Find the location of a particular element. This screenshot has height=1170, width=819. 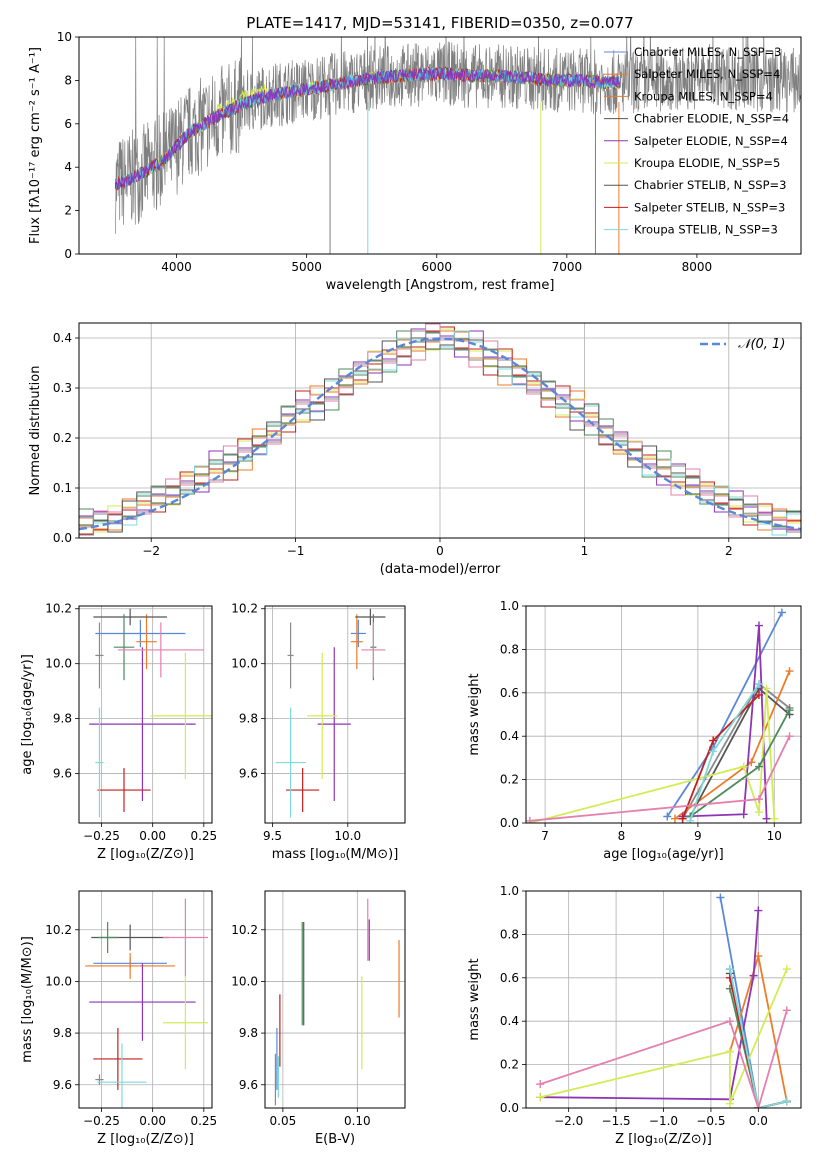

y-axis-label: Flux [fλ10⁻¹⁷ erg cm⁻² s⁻¹ A⁻¹] is located at coordinates (35, 145).